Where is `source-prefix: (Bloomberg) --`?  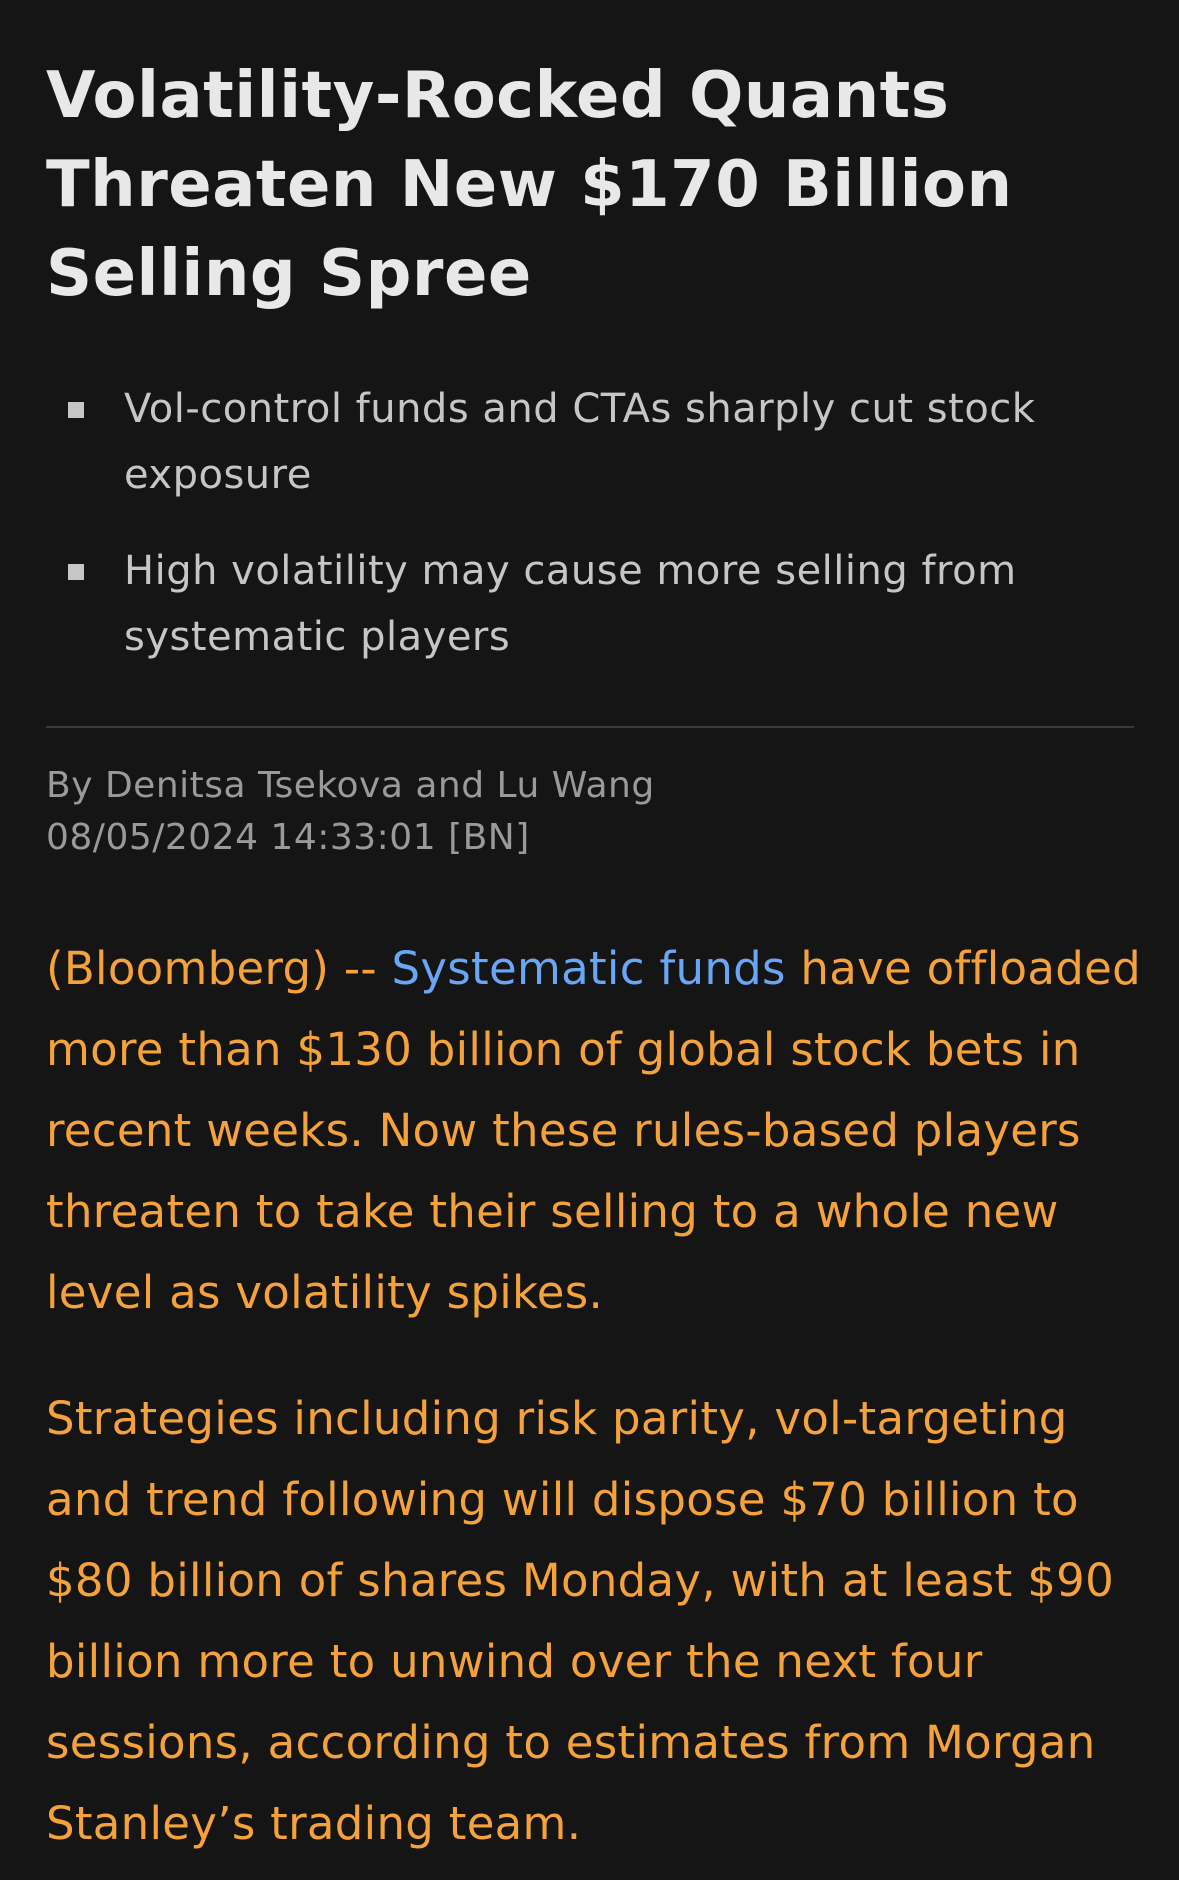
source-prefix: (Bloomberg) -- is located at coordinates (219, 968).